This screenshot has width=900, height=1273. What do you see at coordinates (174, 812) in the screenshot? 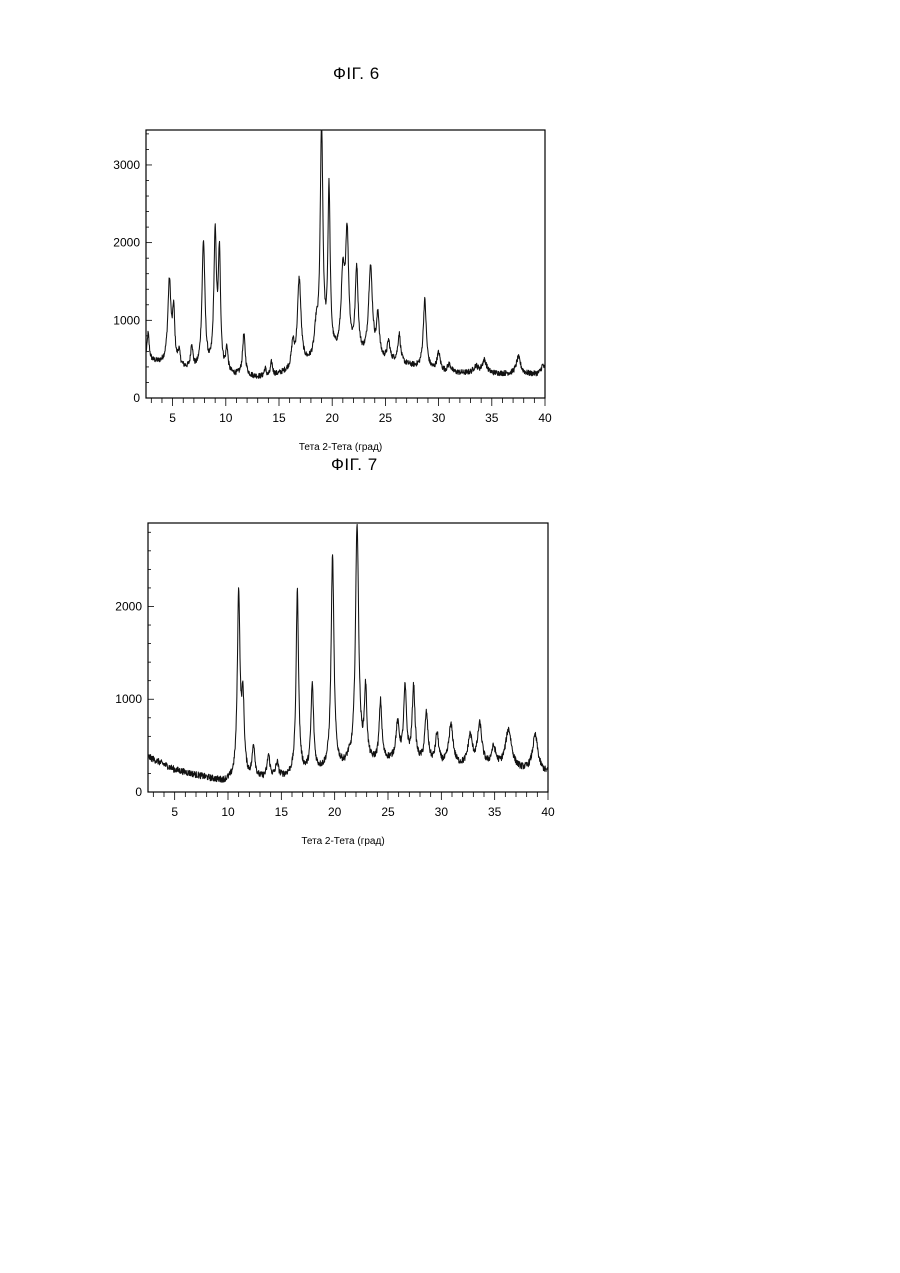
I see `x-tick-label: 5` at bounding box center [174, 812].